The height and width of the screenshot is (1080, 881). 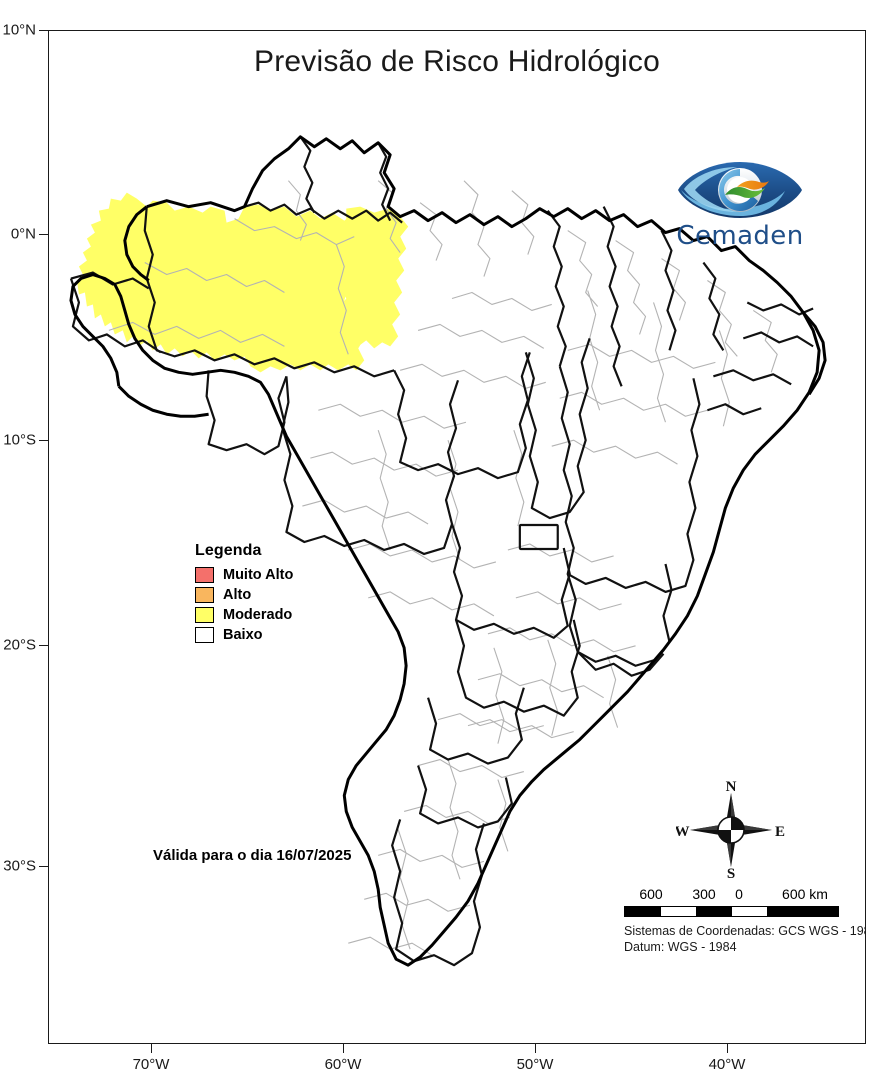 What do you see at coordinates (680, 946) in the screenshot?
I see `crs-line-2: Datum: WGS - 1984` at bounding box center [680, 946].